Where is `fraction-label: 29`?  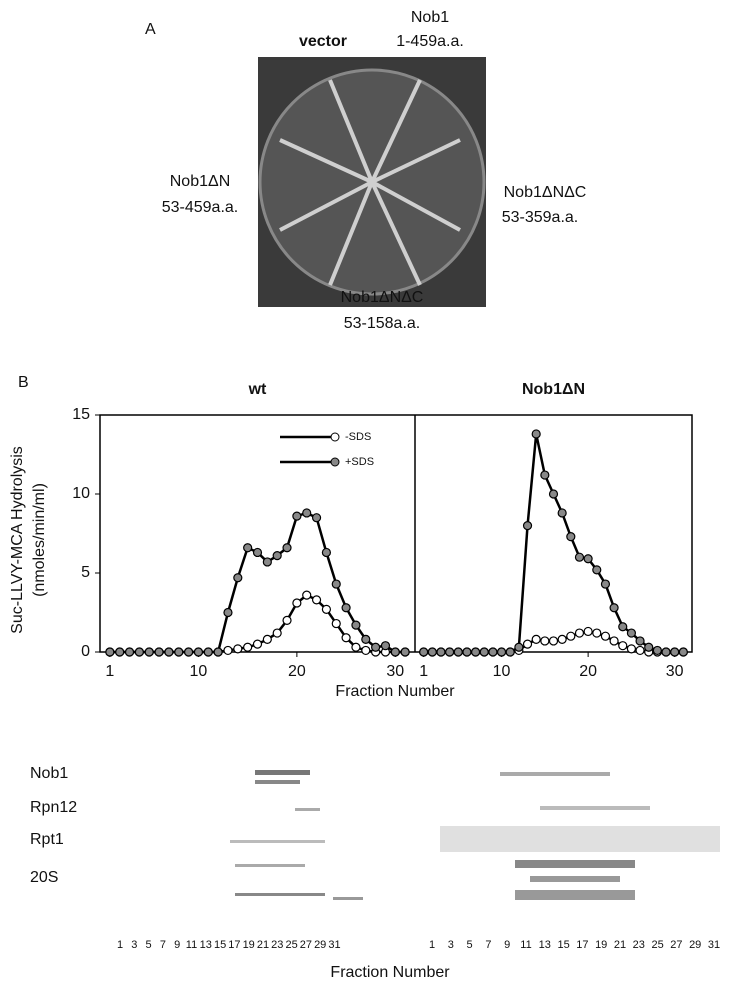 fraction-label: 29 is located at coordinates (320, 945).